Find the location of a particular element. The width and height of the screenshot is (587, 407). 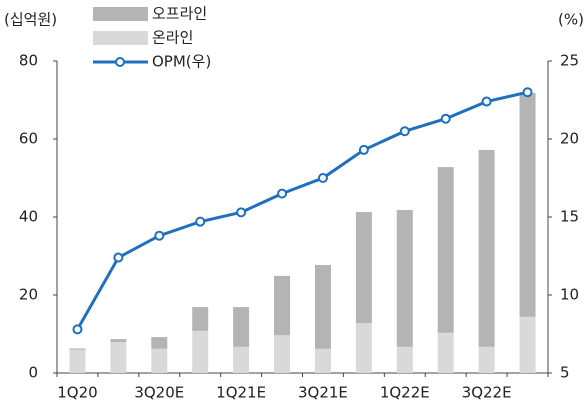

x-tick-label: 1Q22E is located at coordinates (405, 393).